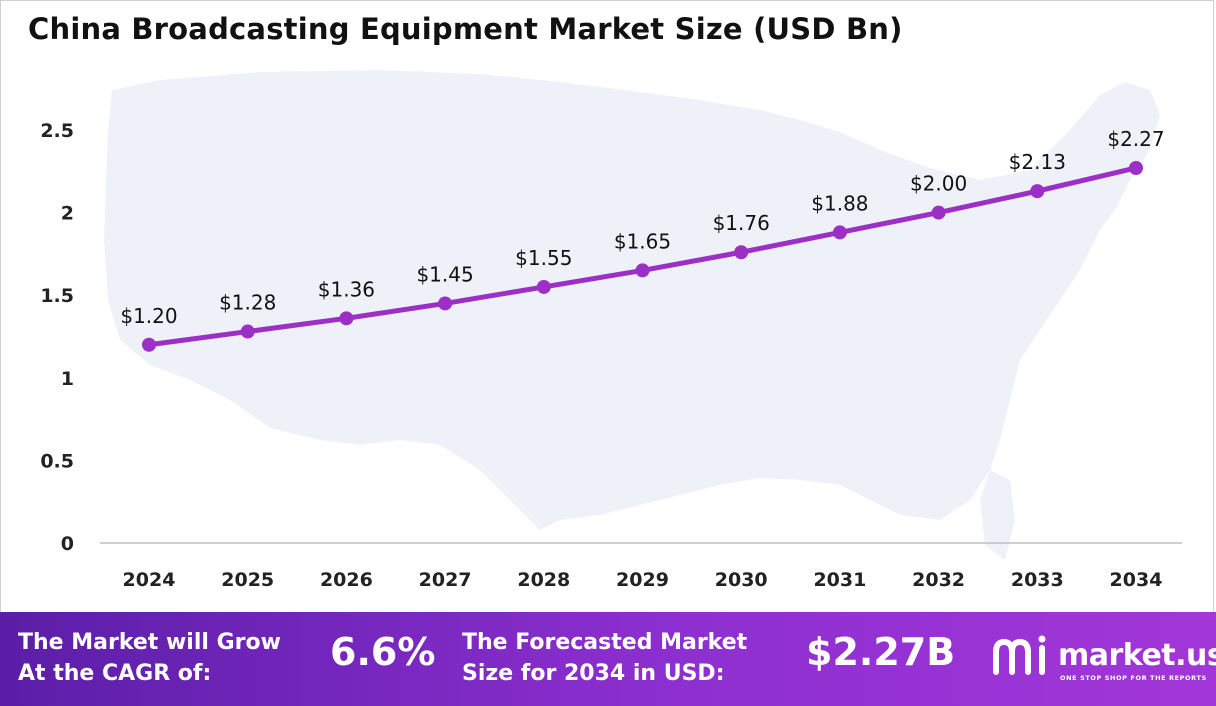 The width and height of the screenshot is (1216, 706). I want to click on cagr-label: The Market will Grow At the CAGR of:, so click(149, 658).